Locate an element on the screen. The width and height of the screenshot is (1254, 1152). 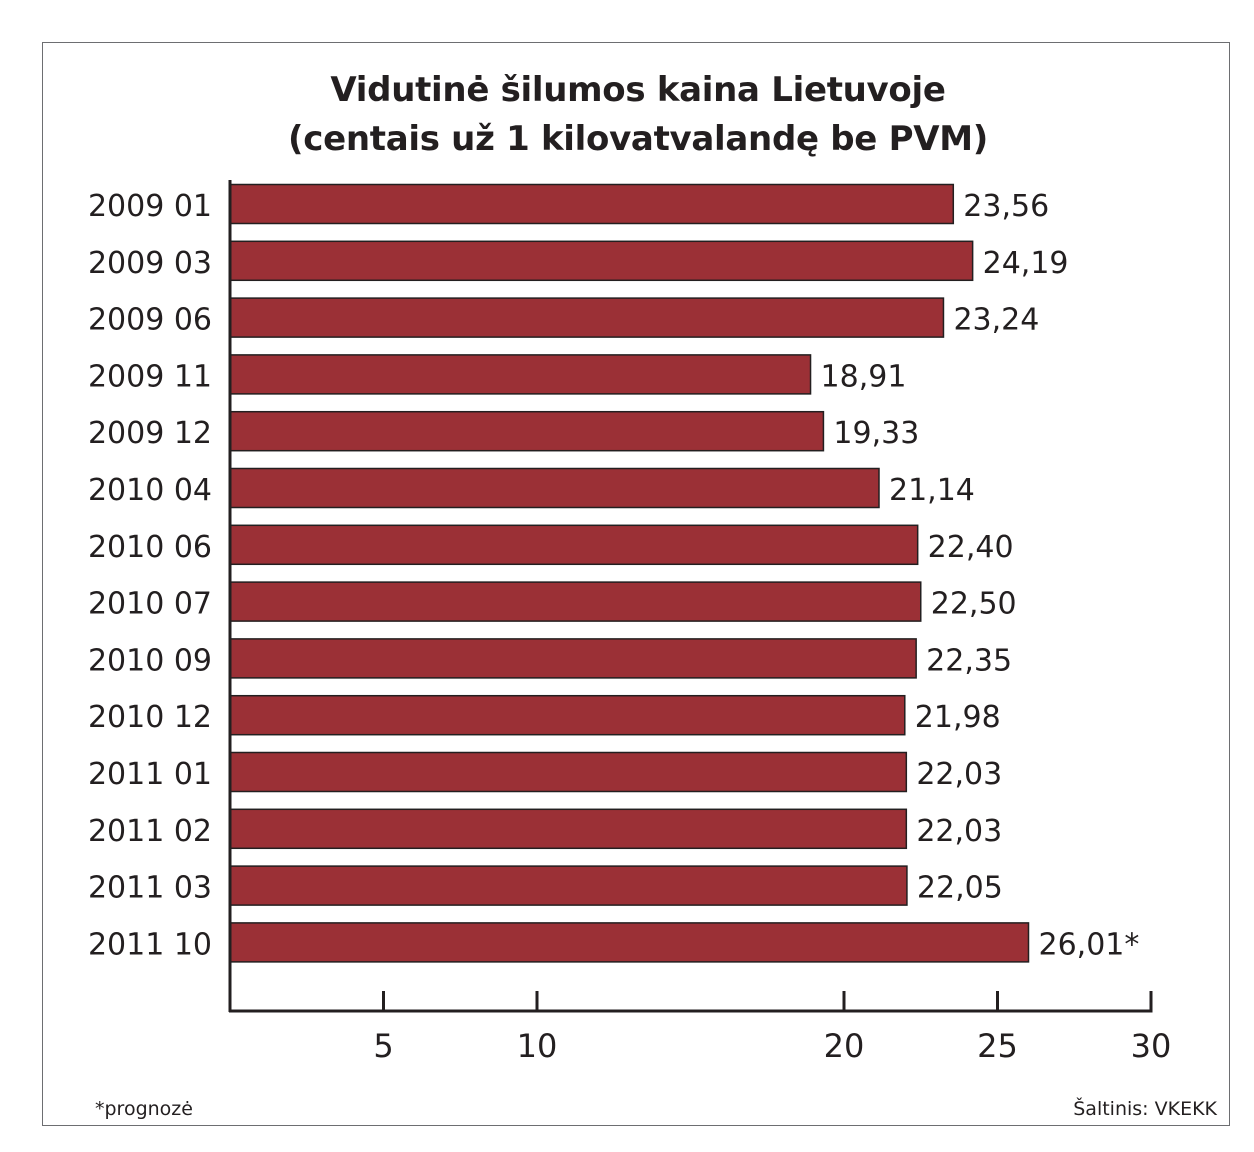
category-label: 2009 12 is located at coordinates (150, 433).